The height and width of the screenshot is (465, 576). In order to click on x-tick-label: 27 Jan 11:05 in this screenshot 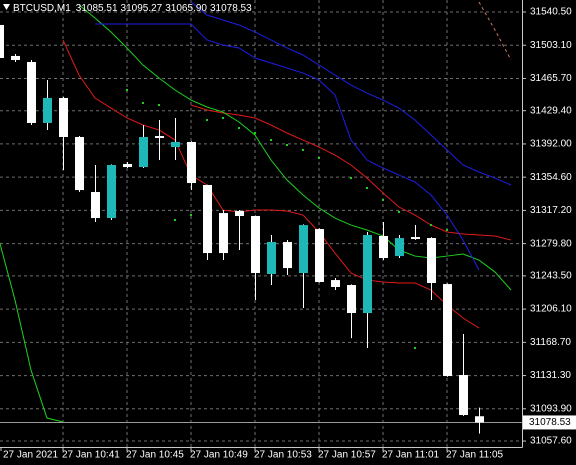, I will do `click(475, 455)`.